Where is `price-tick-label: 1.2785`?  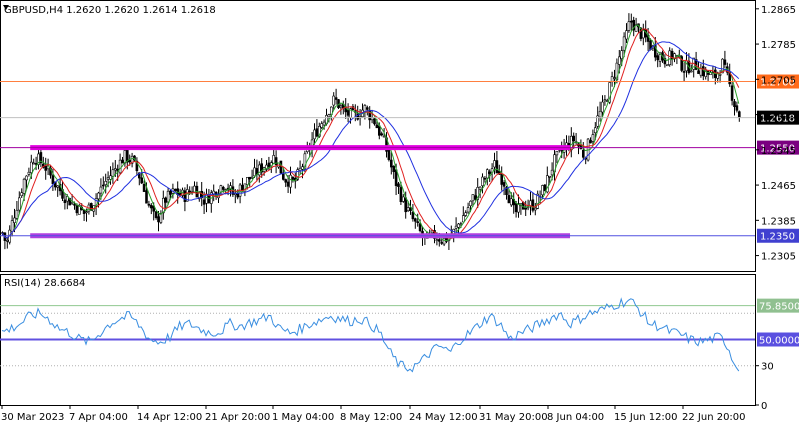
price-tick-label: 1.2785 is located at coordinates (778, 45).